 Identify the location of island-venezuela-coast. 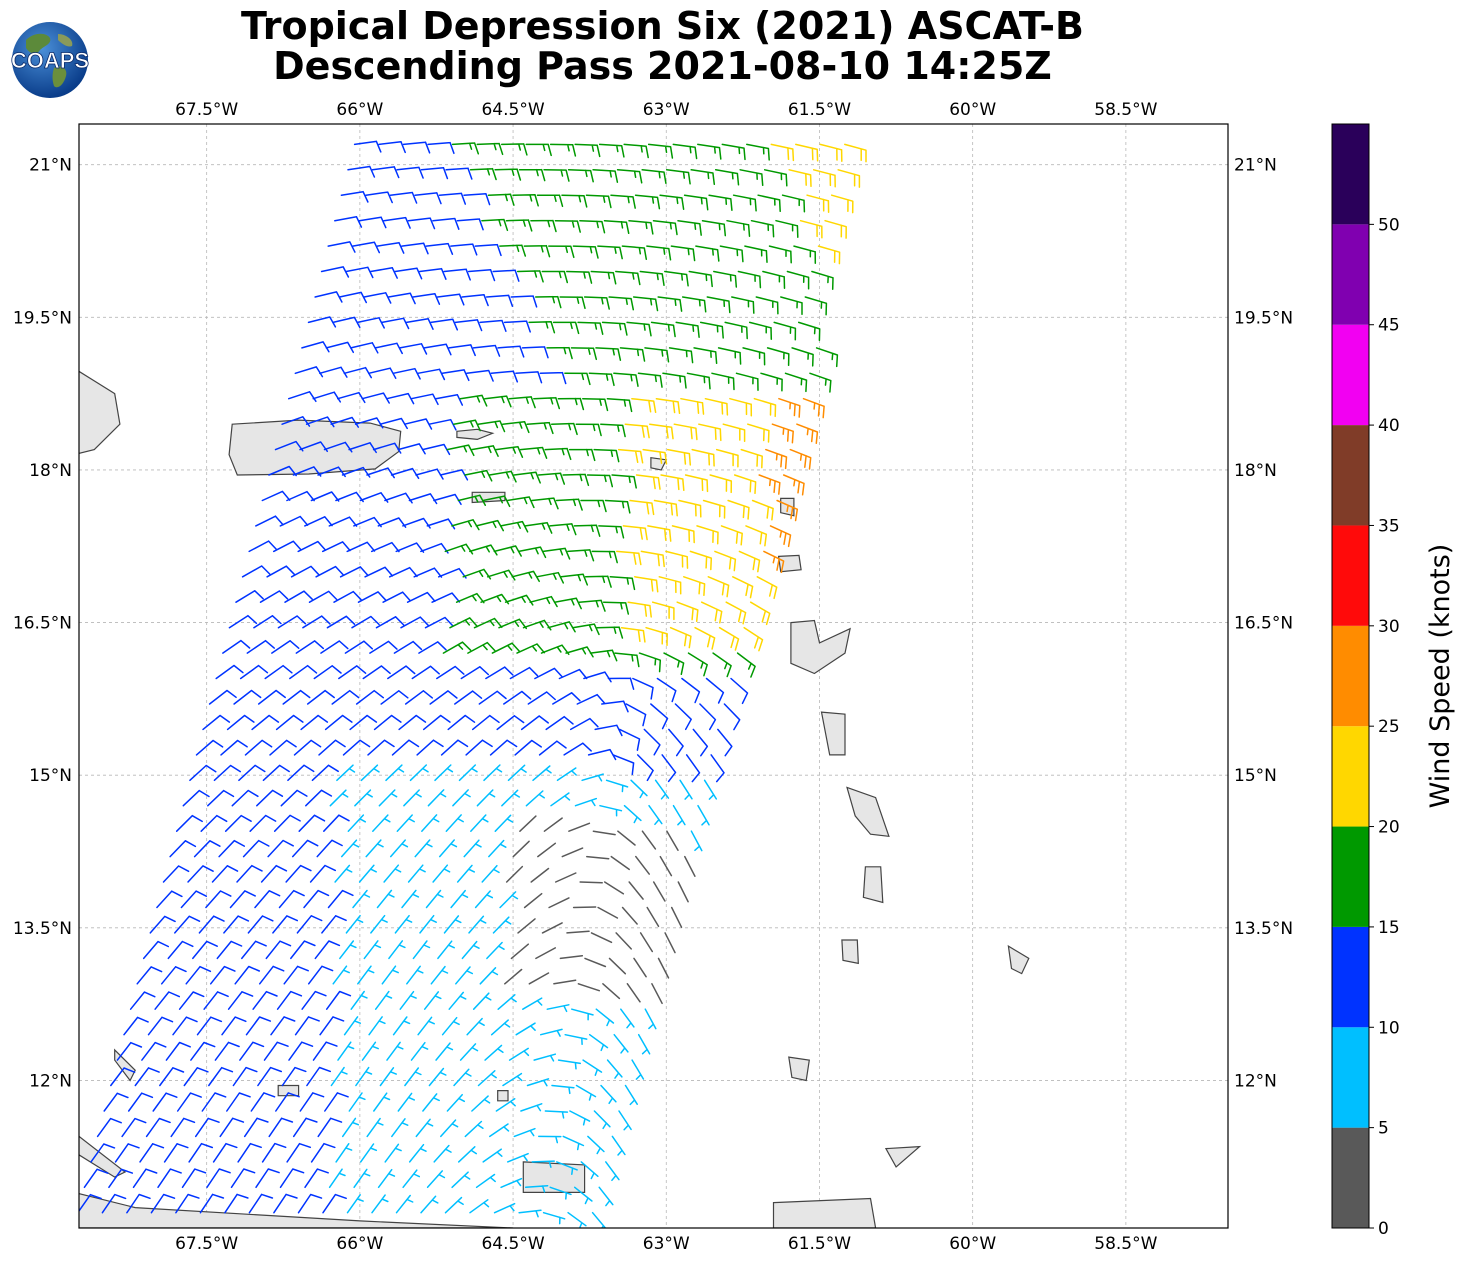
(296, 1210).